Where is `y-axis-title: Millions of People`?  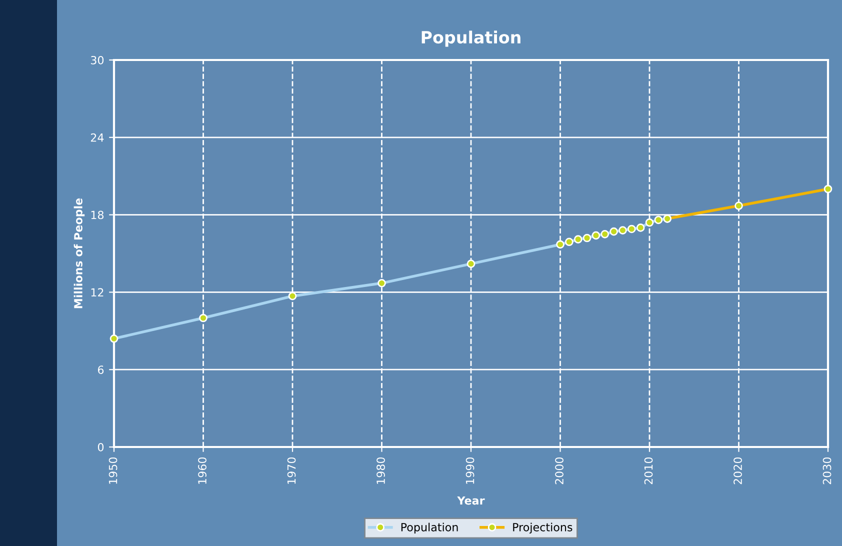
y-axis-title: Millions of People is located at coordinates (79, 253).